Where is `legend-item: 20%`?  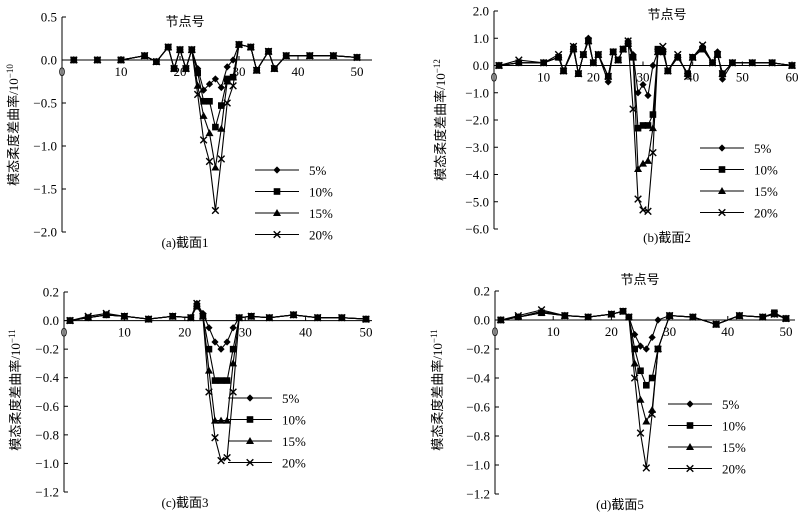
legend-item: 20% is located at coordinates (707, 469).